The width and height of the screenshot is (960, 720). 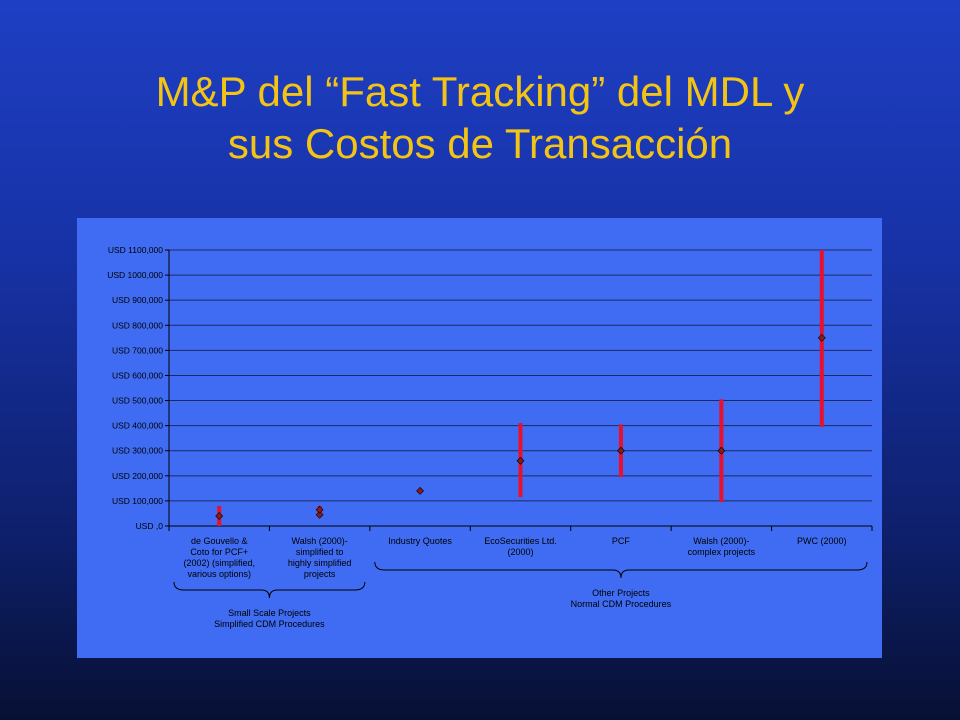 What do you see at coordinates (520, 552) in the screenshot?
I see `category-label: (2000)` at bounding box center [520, 552].